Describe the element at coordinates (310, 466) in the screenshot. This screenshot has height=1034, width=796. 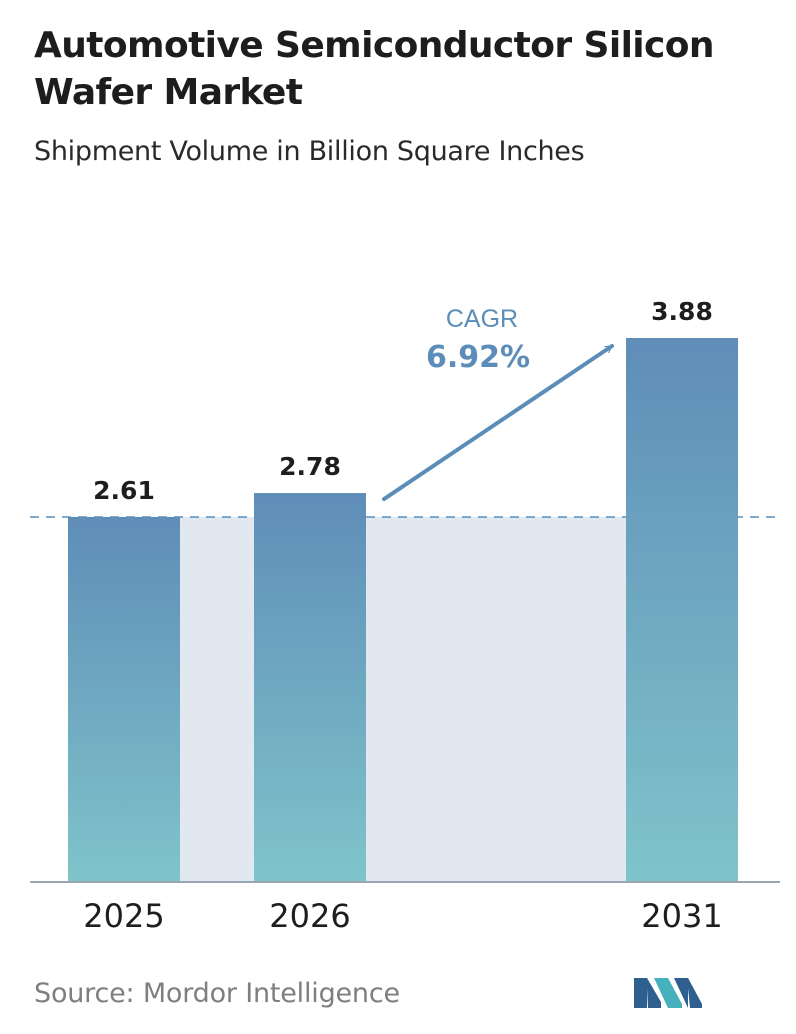
I see `data-label-2026: 2.78` at that location.